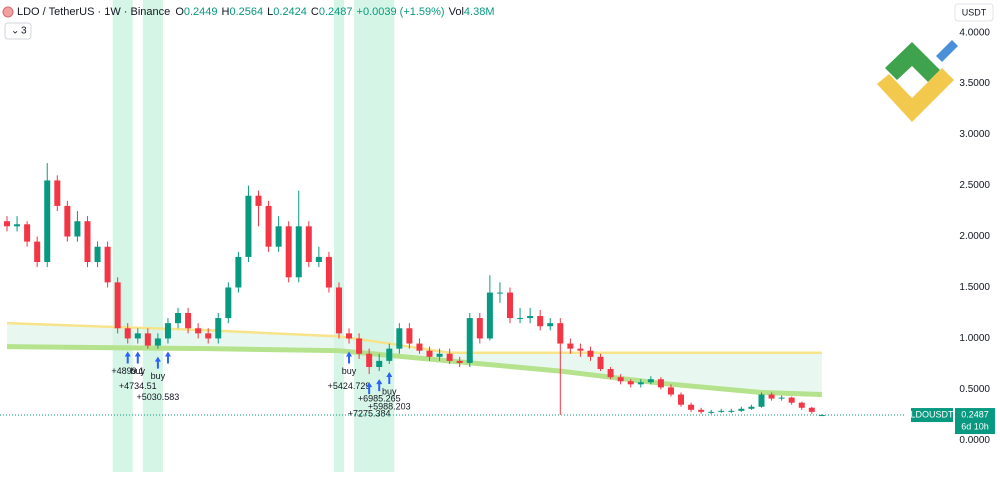 The height and width of the screenshot is (477, 1000). Describe the element at coordinates (379, 398) in the screenshot. I see `signal-amount: +6985.265` at that location.